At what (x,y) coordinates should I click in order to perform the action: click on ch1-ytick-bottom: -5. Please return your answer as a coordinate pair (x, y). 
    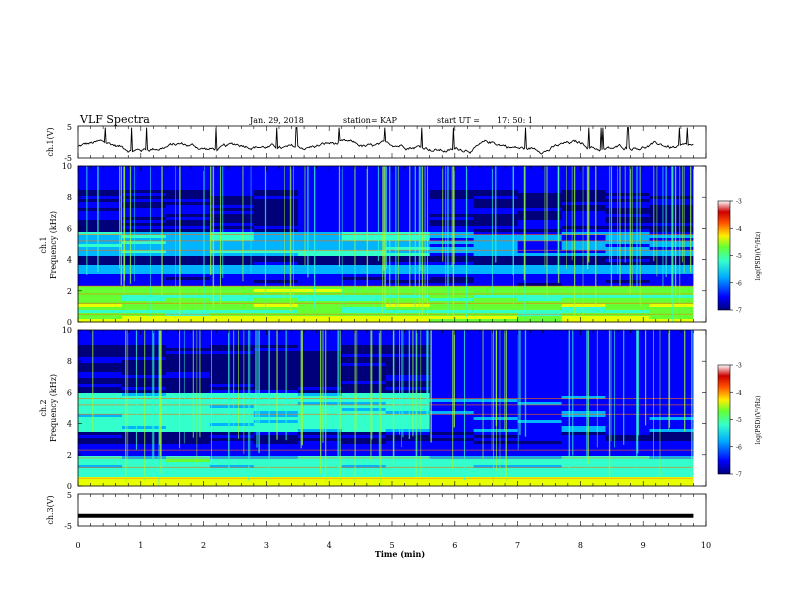
    Looking at the image, I should click on (68, 158).